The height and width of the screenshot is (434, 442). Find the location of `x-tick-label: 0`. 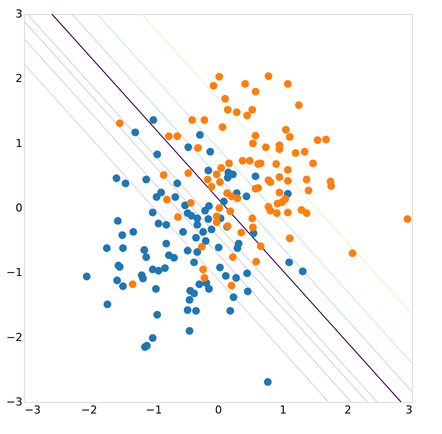

x-tick-label: 0 is located at coordinates (218, 410).